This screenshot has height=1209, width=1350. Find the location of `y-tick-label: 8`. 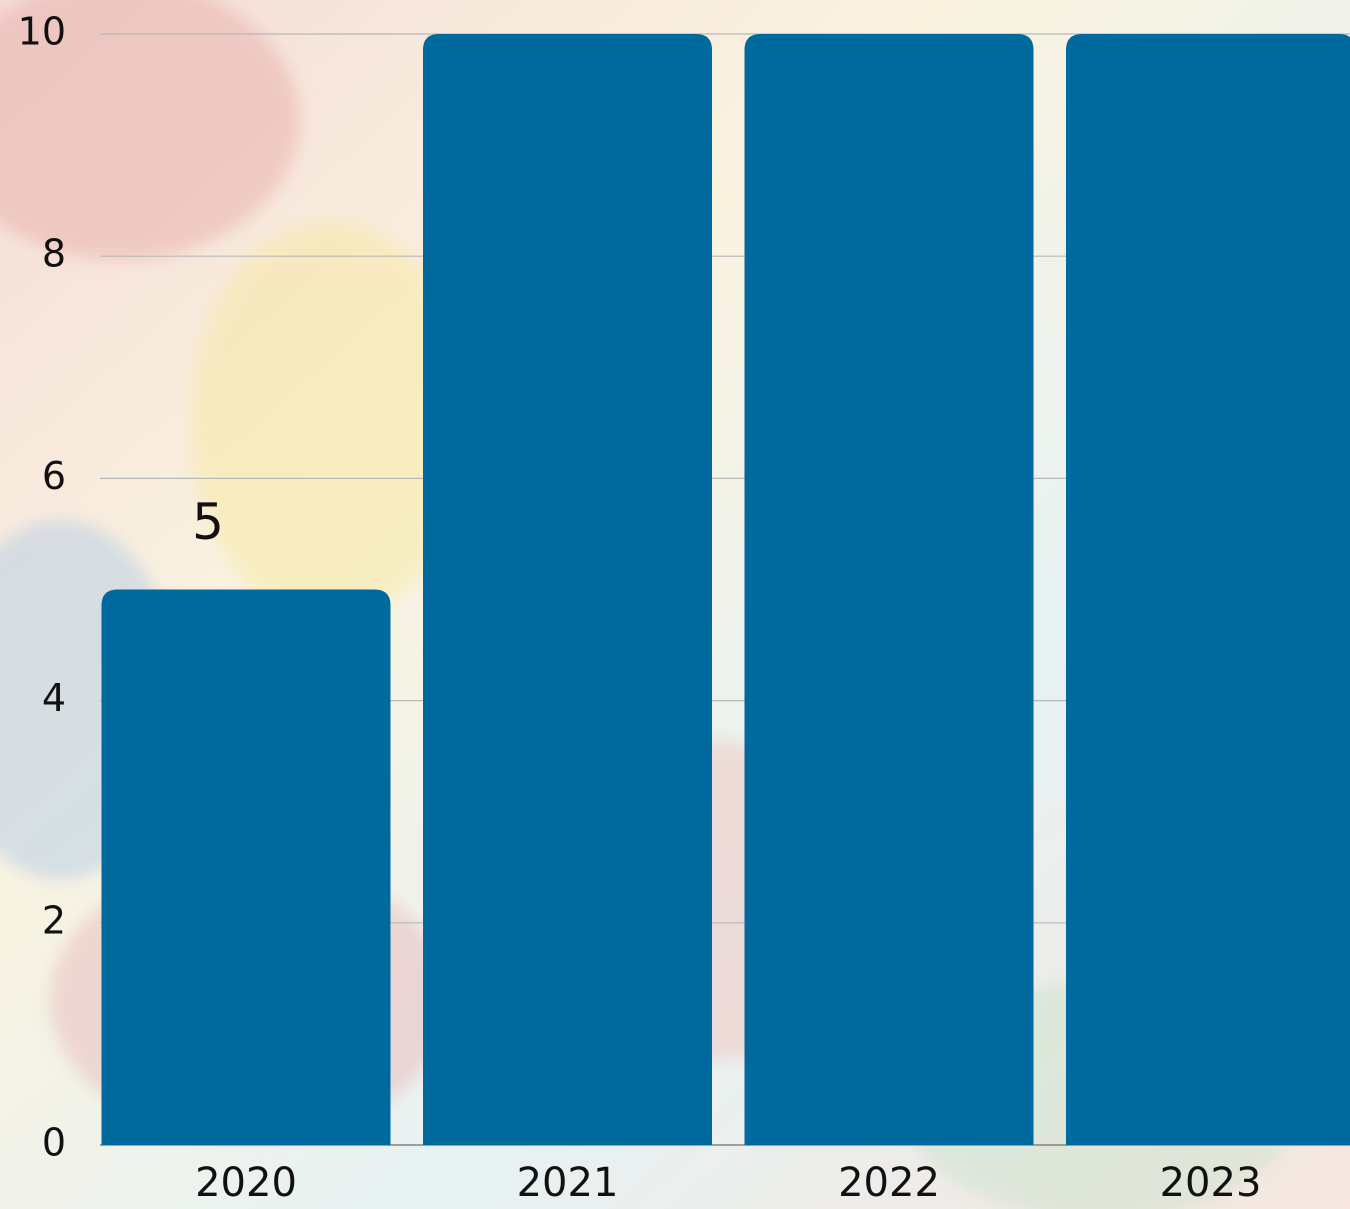

y-tick-label: 8 is located at coordinates (54, 254).